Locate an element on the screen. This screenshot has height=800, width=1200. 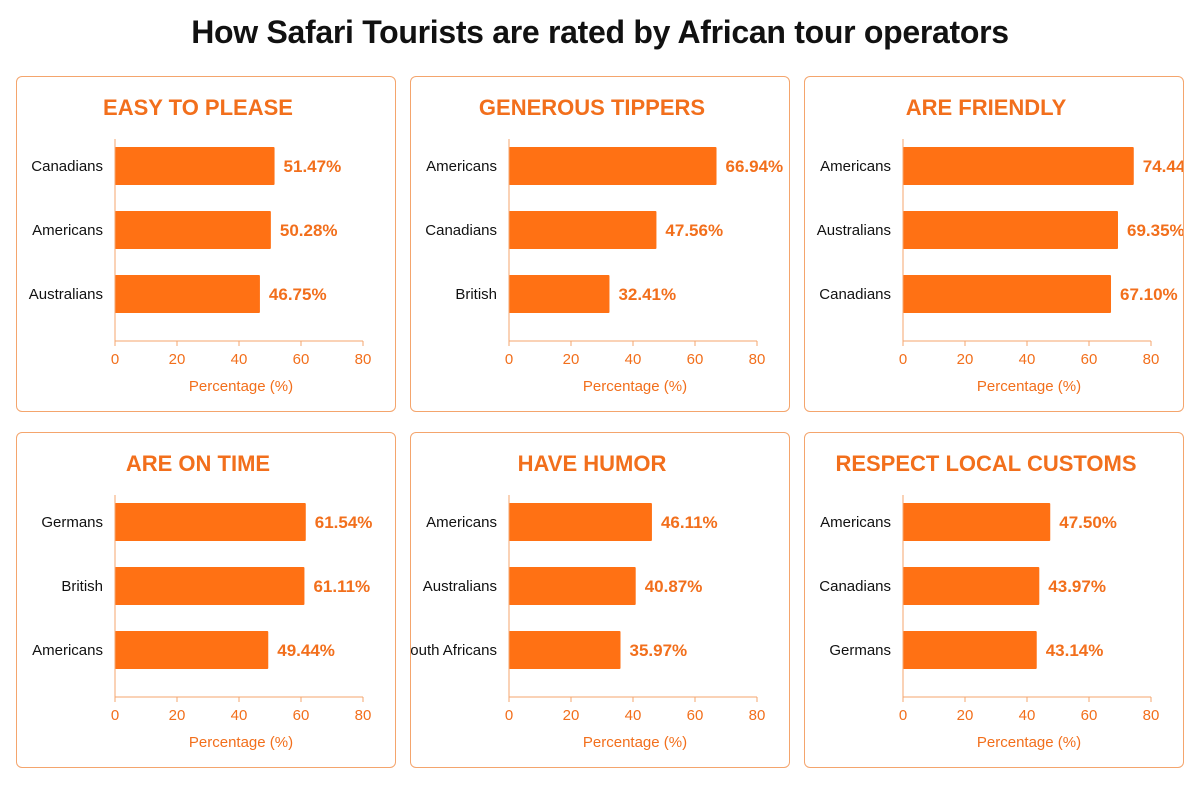
data-label: 74.44% is located at coordinates (1163, 166).